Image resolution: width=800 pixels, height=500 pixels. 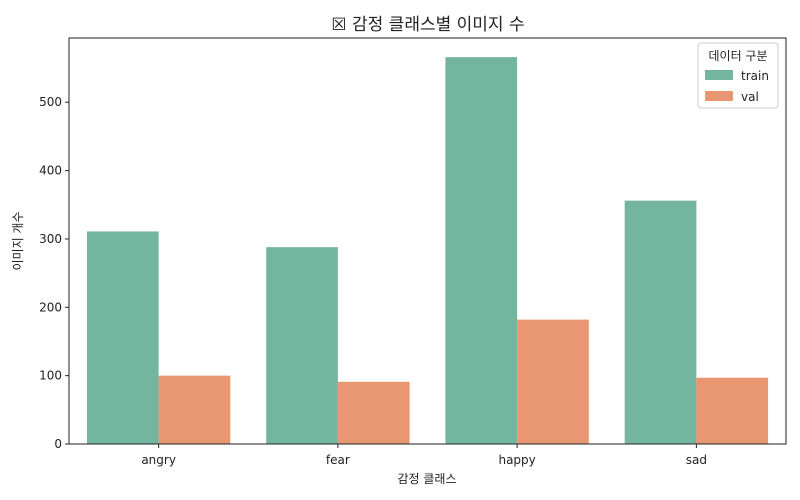 What do you see at coordinates (427, 25) in the screenshot?
I see `chart-title: ☒ 감정 클래스별 이미지 수` at bounding box center [427, 25].